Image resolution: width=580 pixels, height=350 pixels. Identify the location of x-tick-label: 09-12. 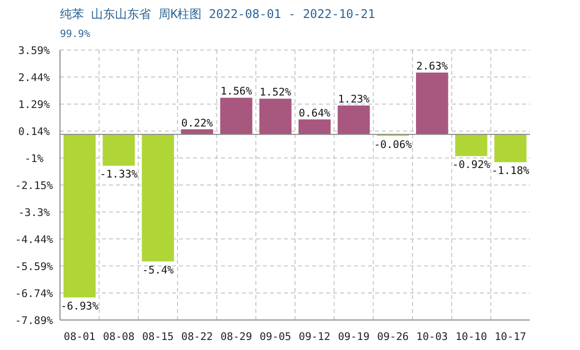
(314, 337).